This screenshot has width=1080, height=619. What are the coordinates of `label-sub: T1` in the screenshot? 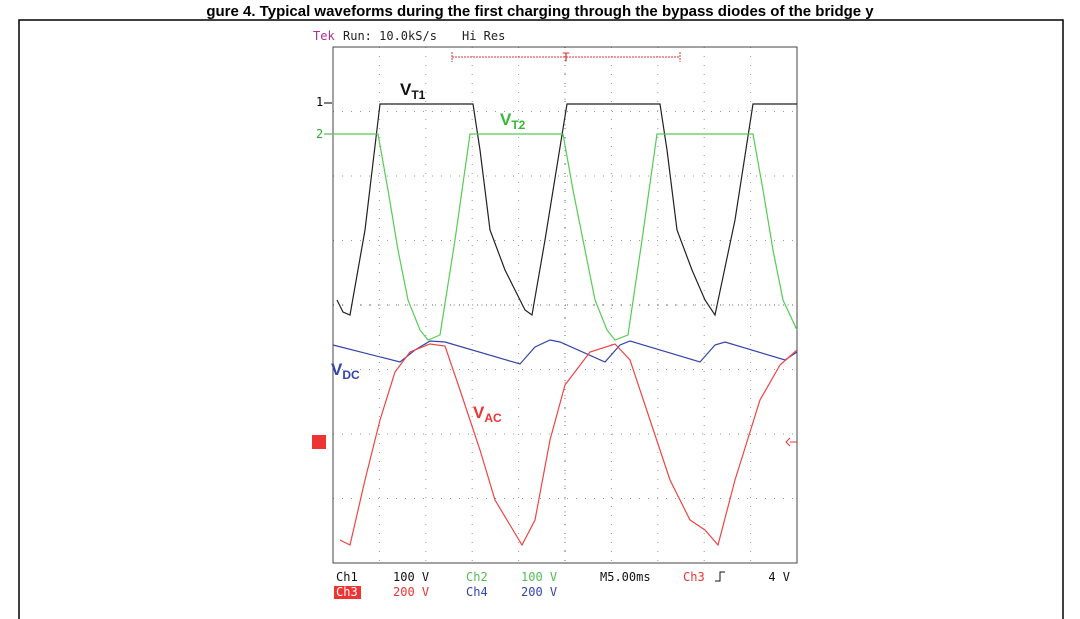 It's located at (418, 95).